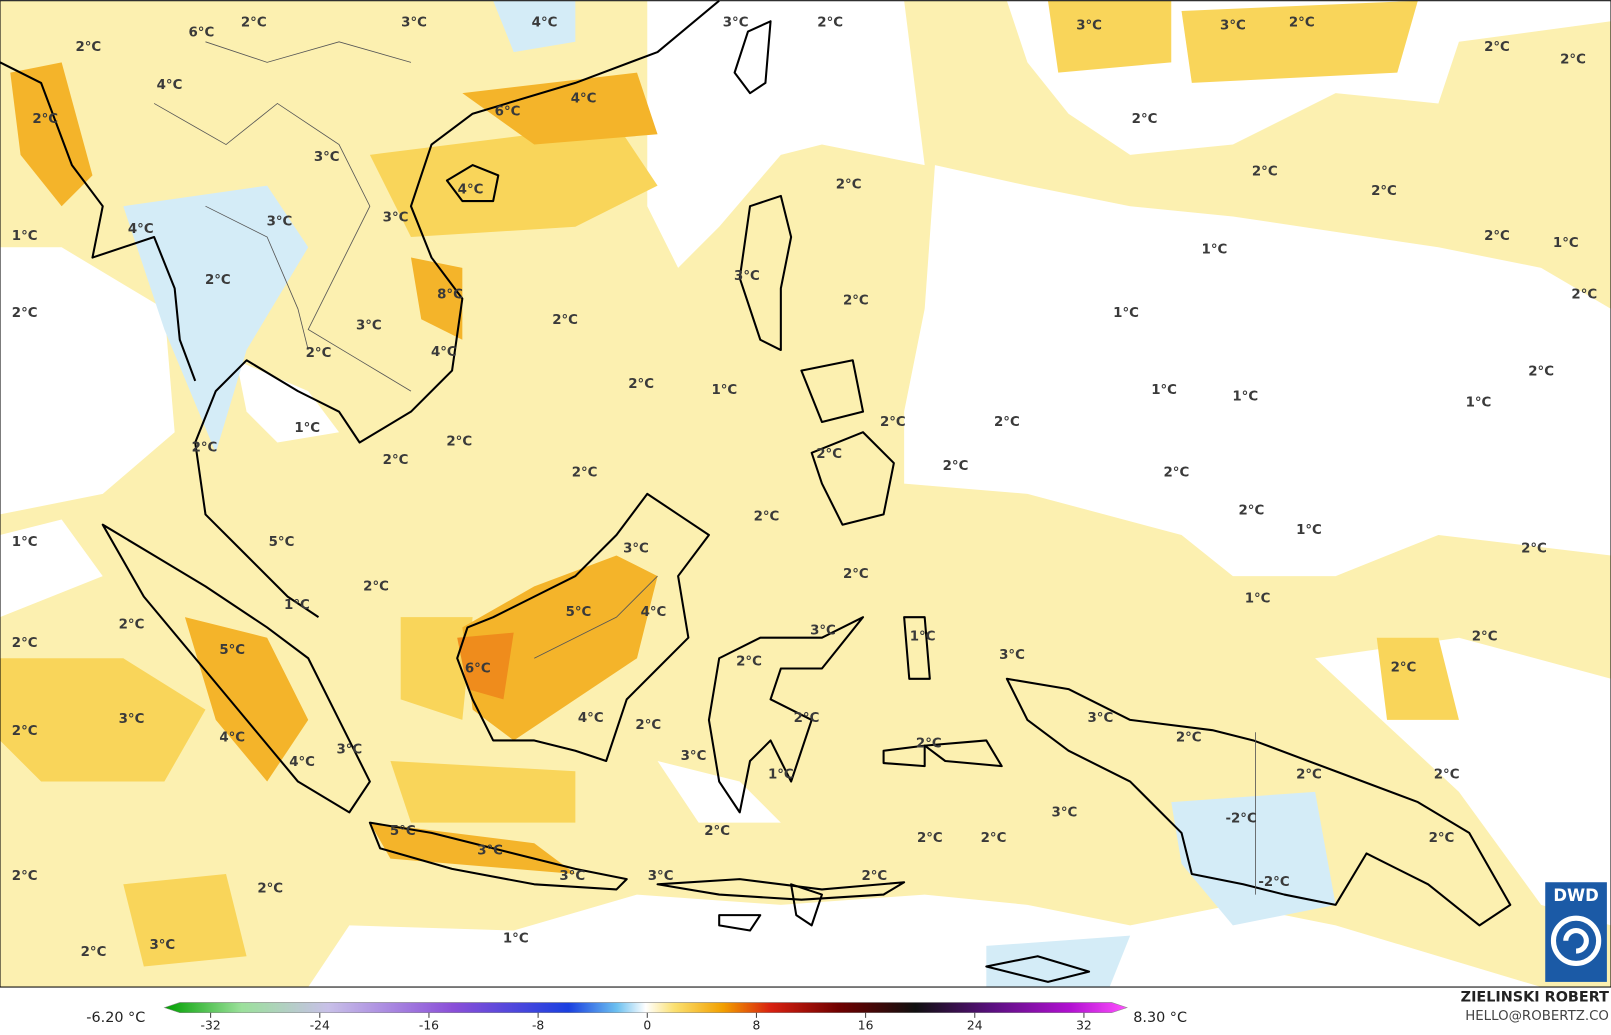 This screenshot has width=1611, height=1035. I want to click on colorbar-tick-label: 24, so click(975, 1026).